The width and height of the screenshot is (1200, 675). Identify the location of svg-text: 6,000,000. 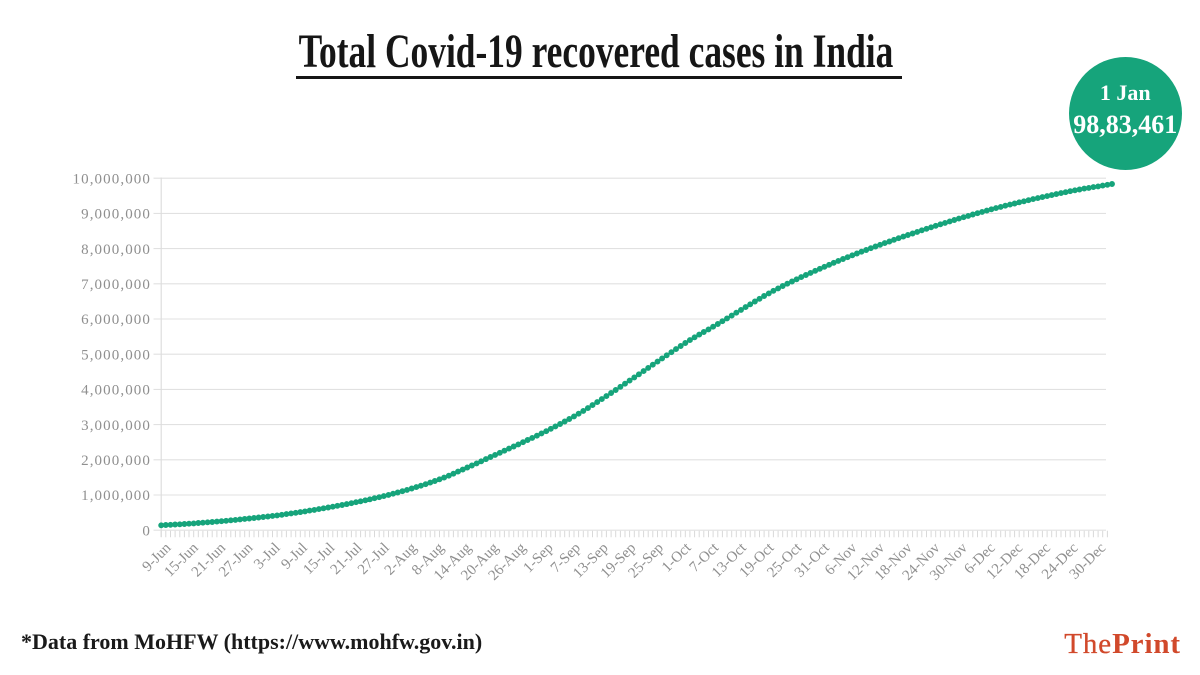
(116, 320).